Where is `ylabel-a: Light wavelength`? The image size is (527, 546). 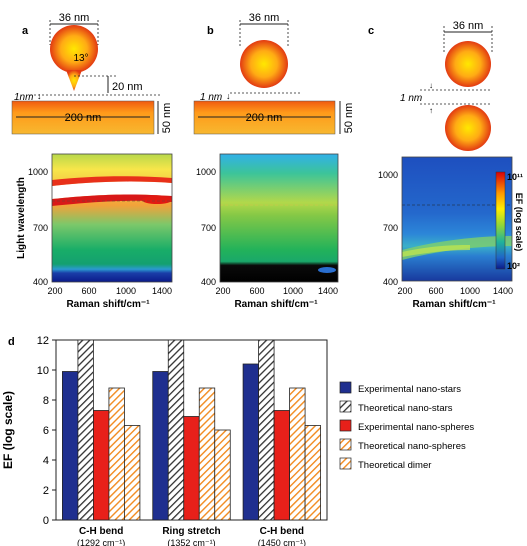
ylabel-a: Light wavelength is located at coordinates (21, 218).